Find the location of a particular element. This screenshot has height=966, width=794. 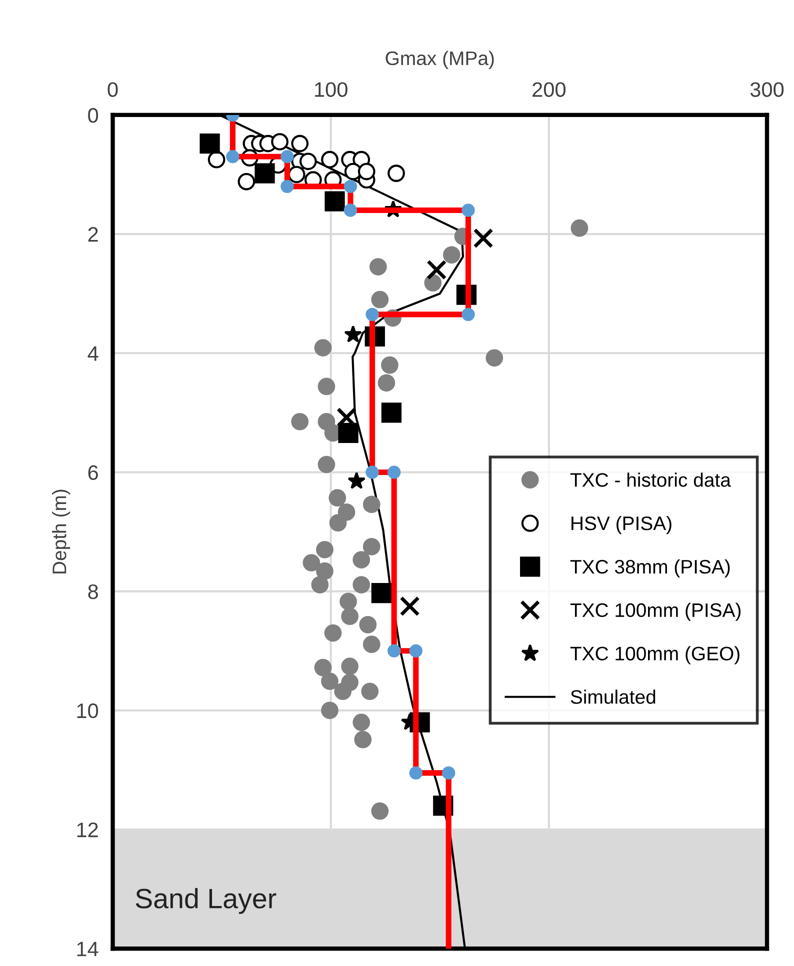

legend-label: Simulated is located at coordinates (613, 697).